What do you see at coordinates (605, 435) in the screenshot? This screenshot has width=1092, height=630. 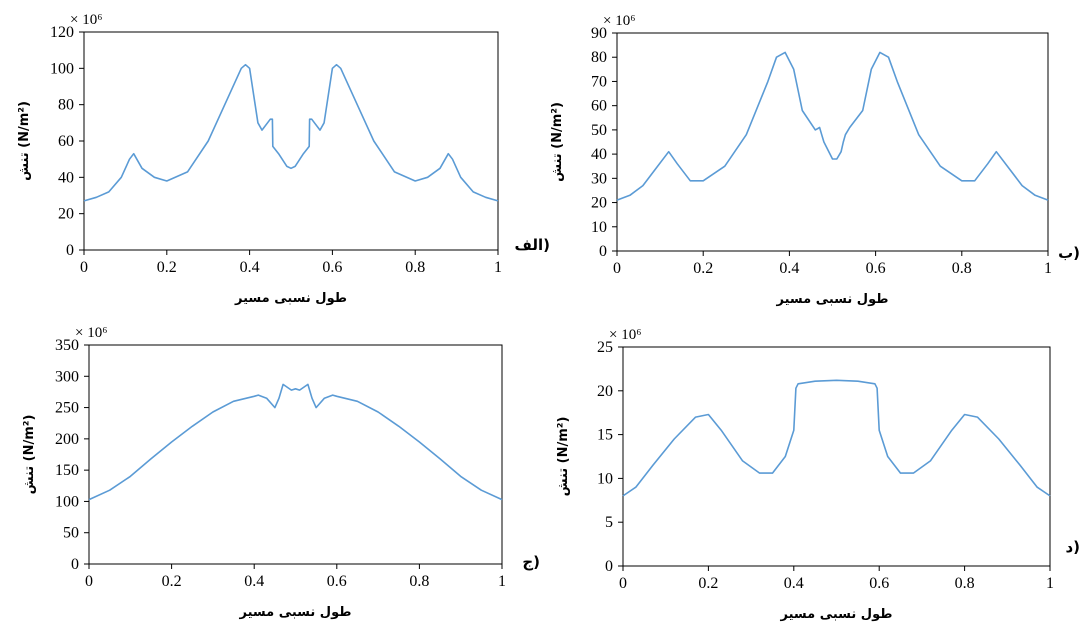 I see `y-tick-label: 15` at bounding box center [605, 435].